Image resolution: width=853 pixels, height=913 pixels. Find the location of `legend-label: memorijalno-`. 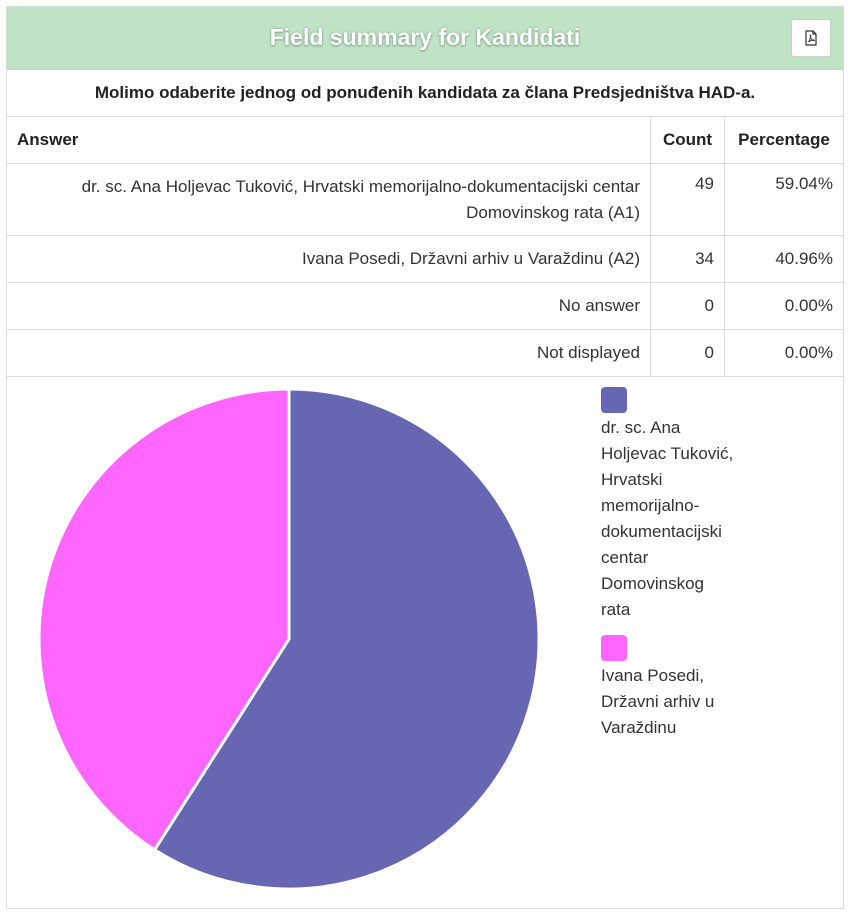

legend-label: memorijalno- is located at coordinates (650, 505).